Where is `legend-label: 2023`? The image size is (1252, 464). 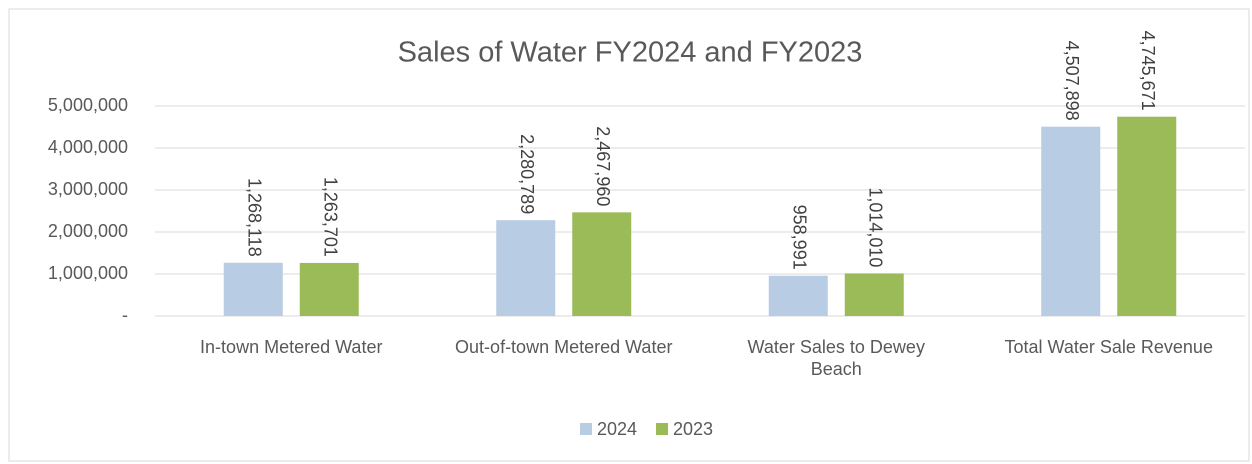 legend-label: 2023 is located at coordinates (693, 429).